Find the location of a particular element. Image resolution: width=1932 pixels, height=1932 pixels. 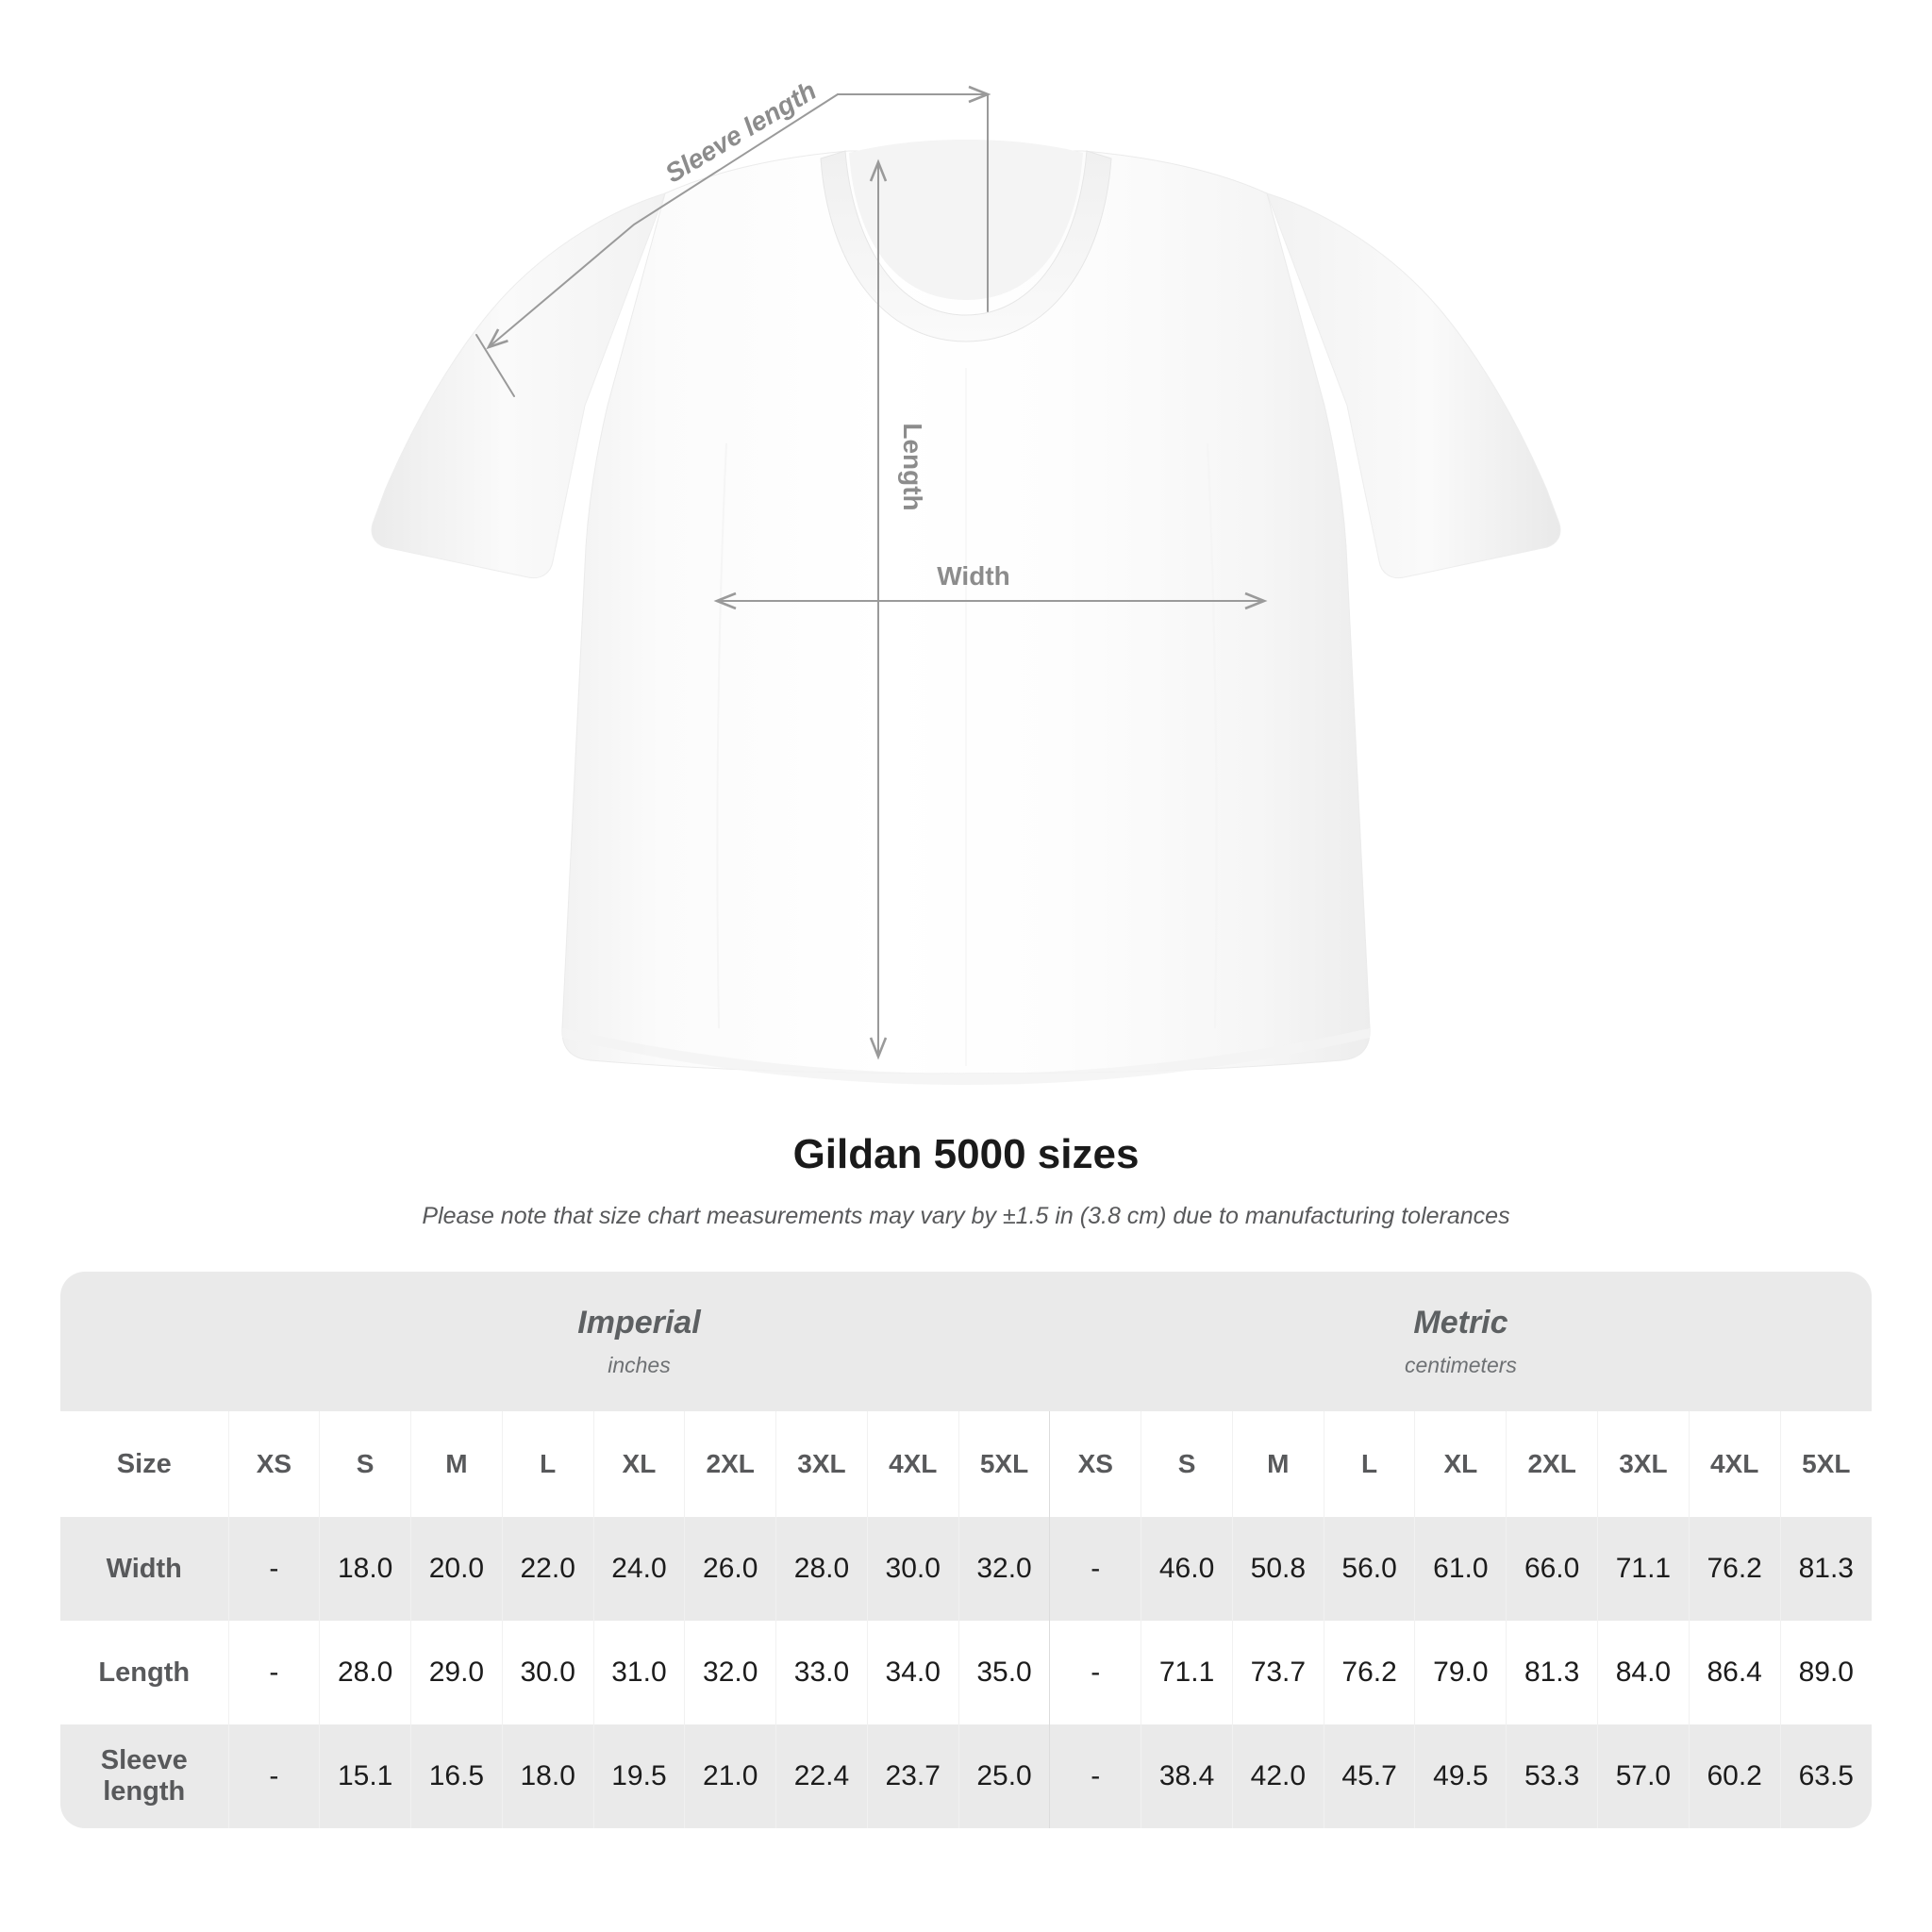

cell-width-imperial-3xl: 28.0 is located at coordinates (822, 1569).